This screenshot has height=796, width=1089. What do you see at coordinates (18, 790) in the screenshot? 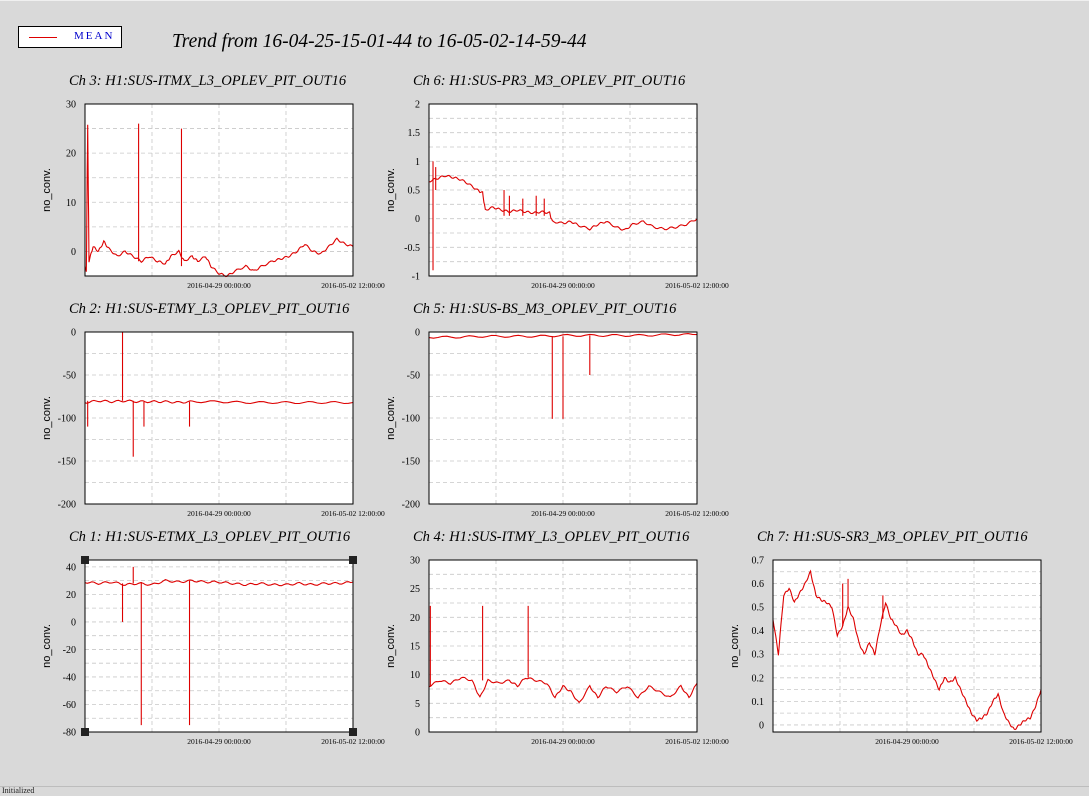
I see `status-text: Initialized` at bounding box center [18, 790].